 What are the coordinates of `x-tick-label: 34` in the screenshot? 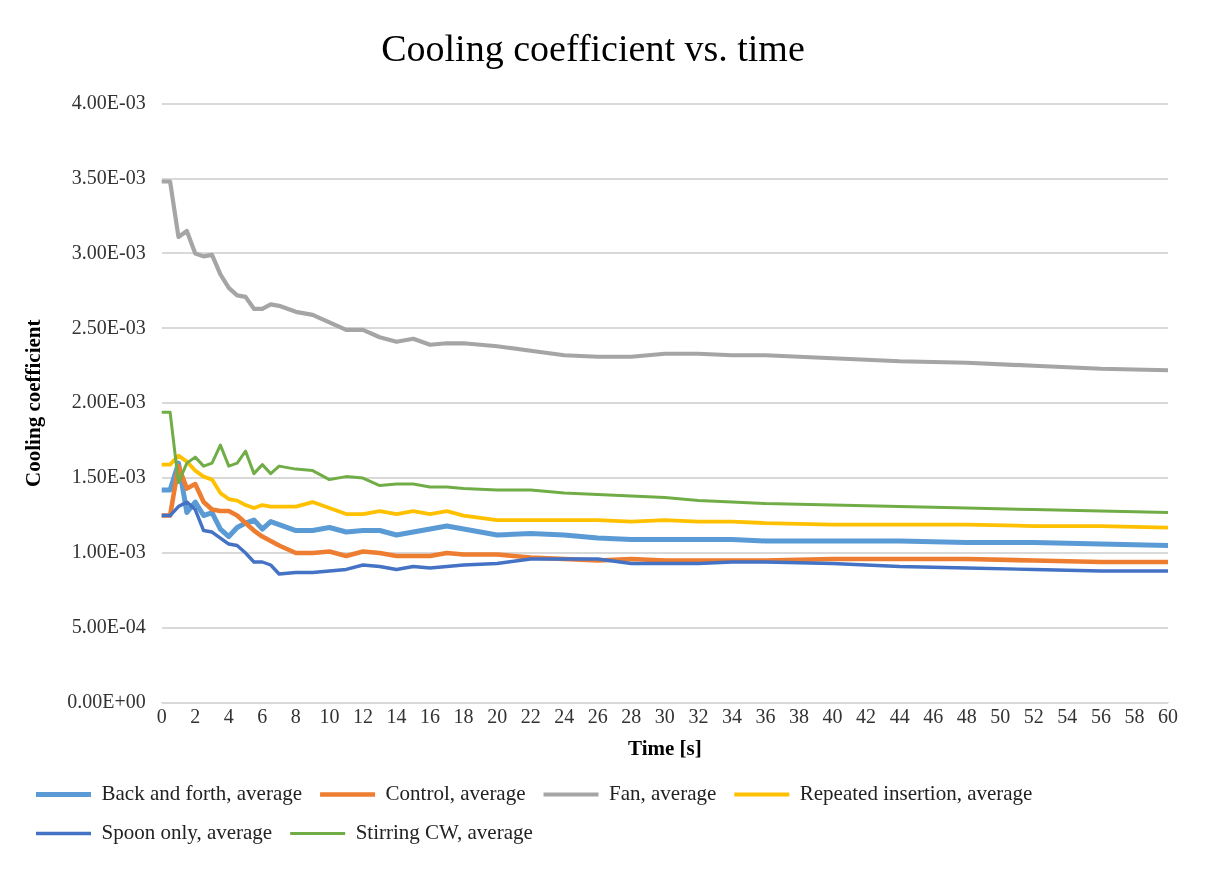 It's located at (731, 716).